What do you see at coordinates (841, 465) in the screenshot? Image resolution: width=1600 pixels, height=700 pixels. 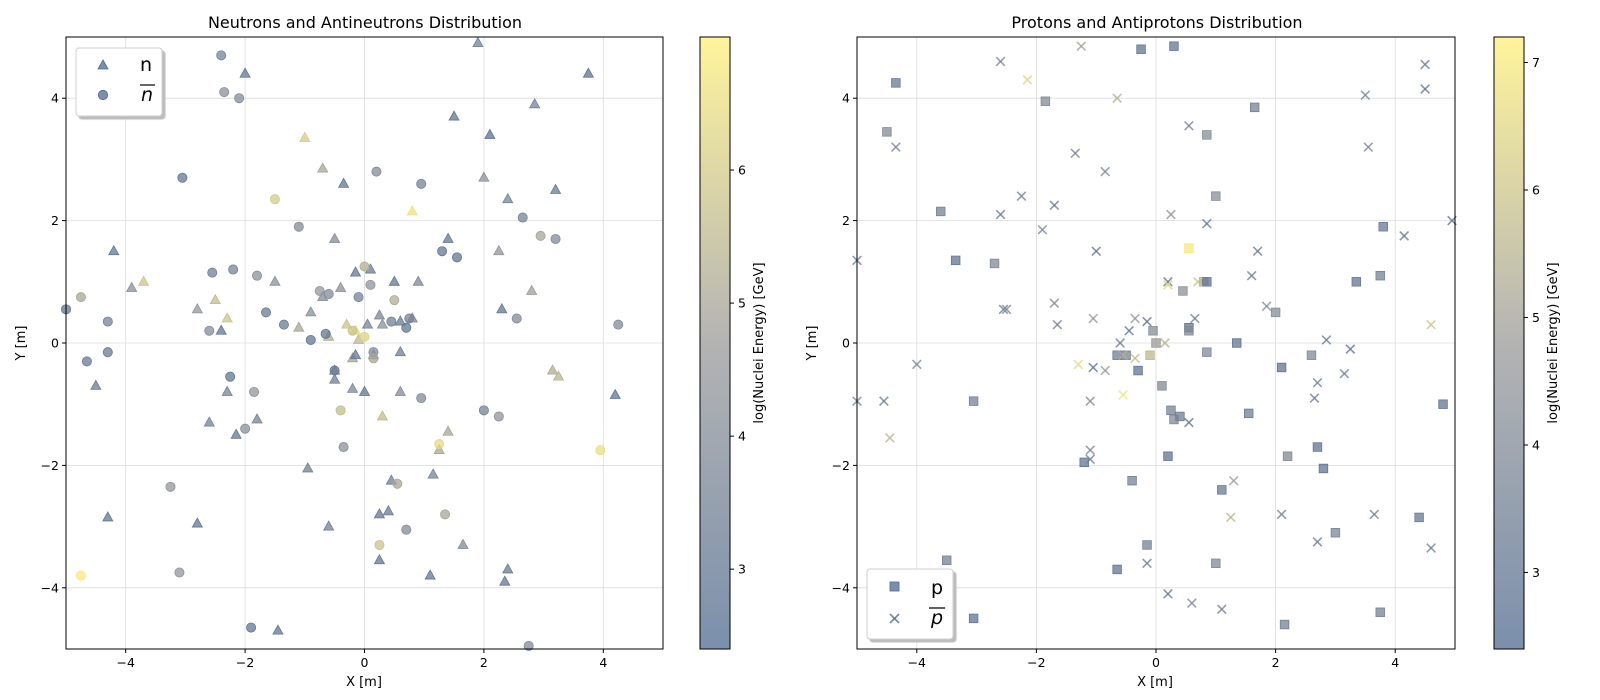 I see `y-tick-label: −2` at bounding box center [841, 465].